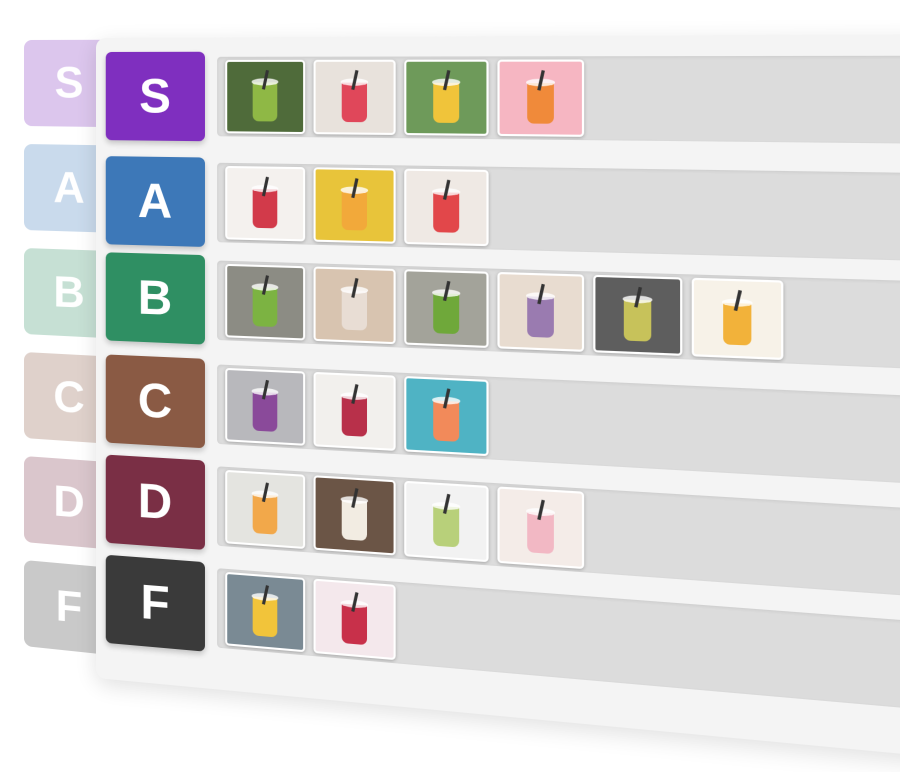  Describe the element at coordinates (155, 401) in the screenshot. I see `tier-label-c: C` at that location.